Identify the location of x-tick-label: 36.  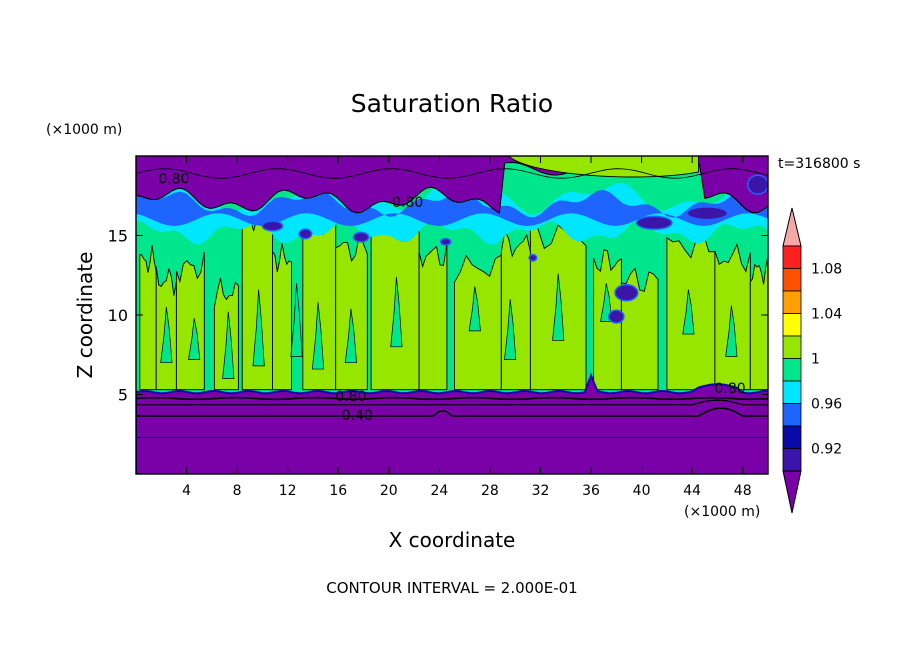
(591, 491).